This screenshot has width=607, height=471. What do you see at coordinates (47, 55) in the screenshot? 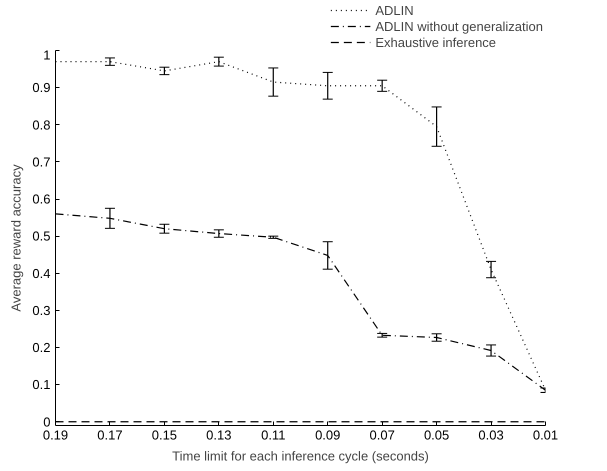
I see `y-tick-label: 1` at bounding box center [47, 55].